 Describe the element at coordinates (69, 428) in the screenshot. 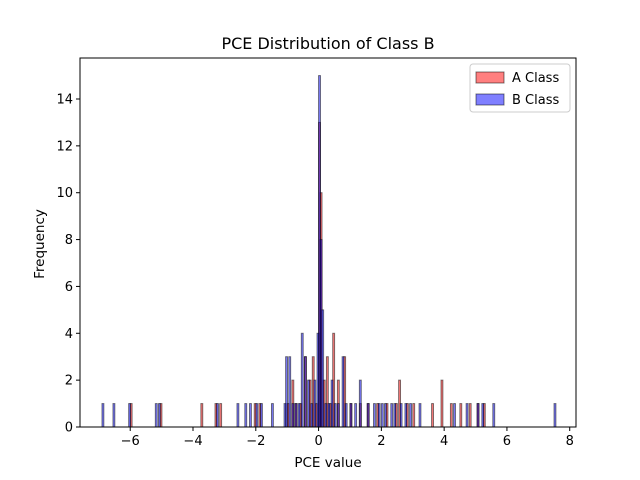

I see `y-tick-label: 0` at that location.